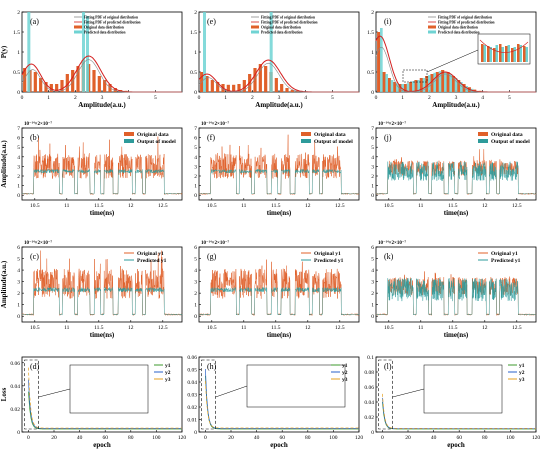 Image resolution: width=550 pixels, height=471 pixels. Describe the element at coordinates (504, 46) in the screenshot. I see `inset-fit-curve` at that location.